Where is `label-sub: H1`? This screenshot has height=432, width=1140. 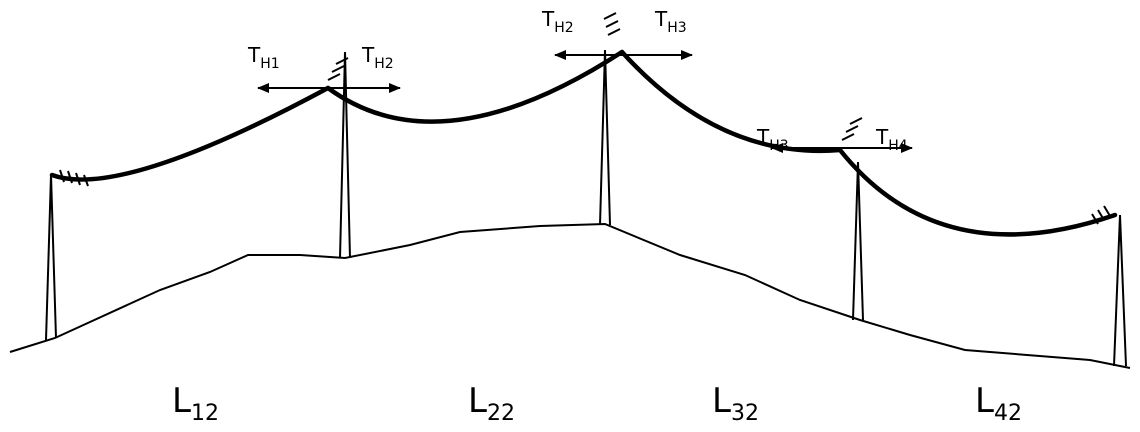 label-sub: H1 is located at coordinates (269, 64).